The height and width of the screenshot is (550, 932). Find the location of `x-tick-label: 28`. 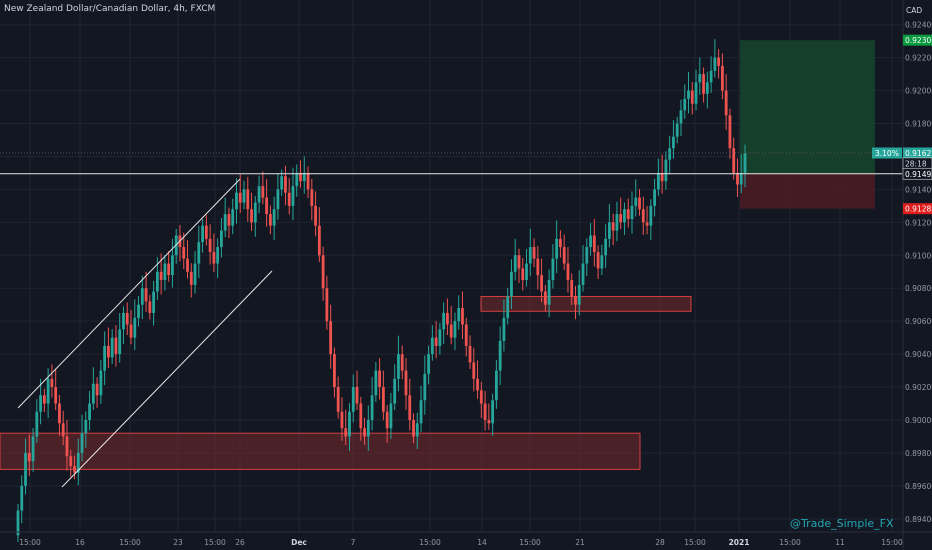

x-tick-label: 28 is located at coordinates (660, 542).